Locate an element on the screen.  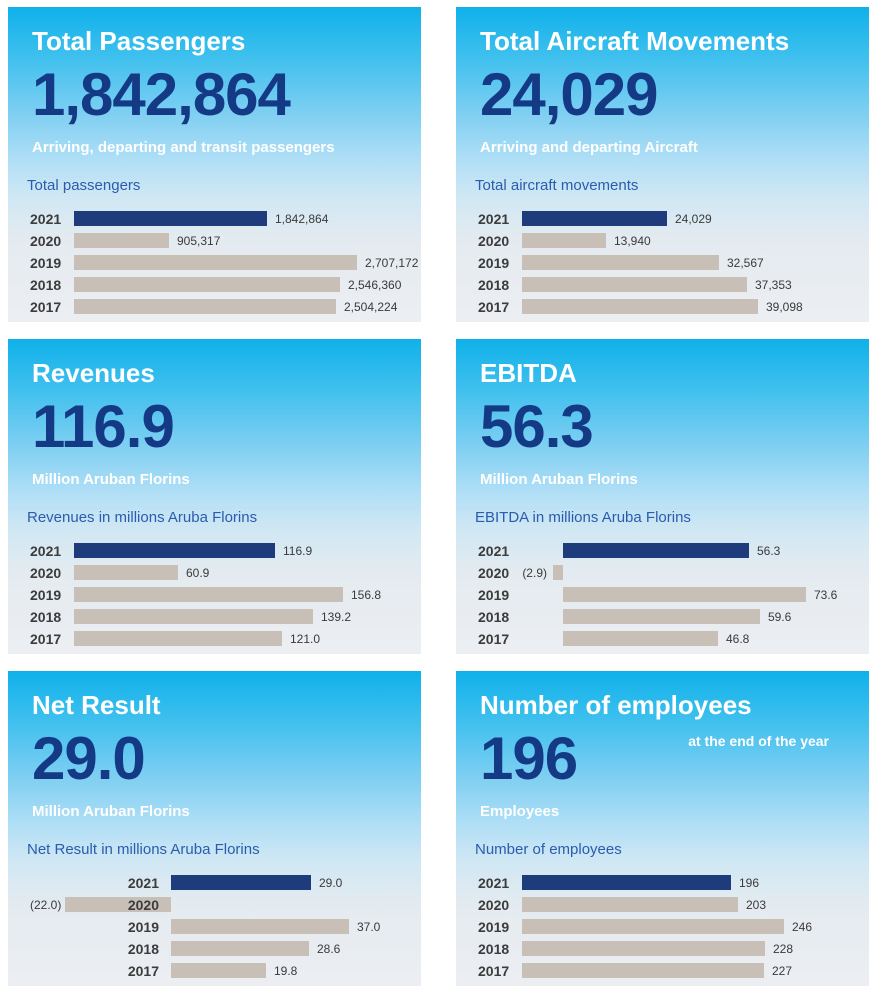
value-label: 32,567 is located at coordinates (745, 262).